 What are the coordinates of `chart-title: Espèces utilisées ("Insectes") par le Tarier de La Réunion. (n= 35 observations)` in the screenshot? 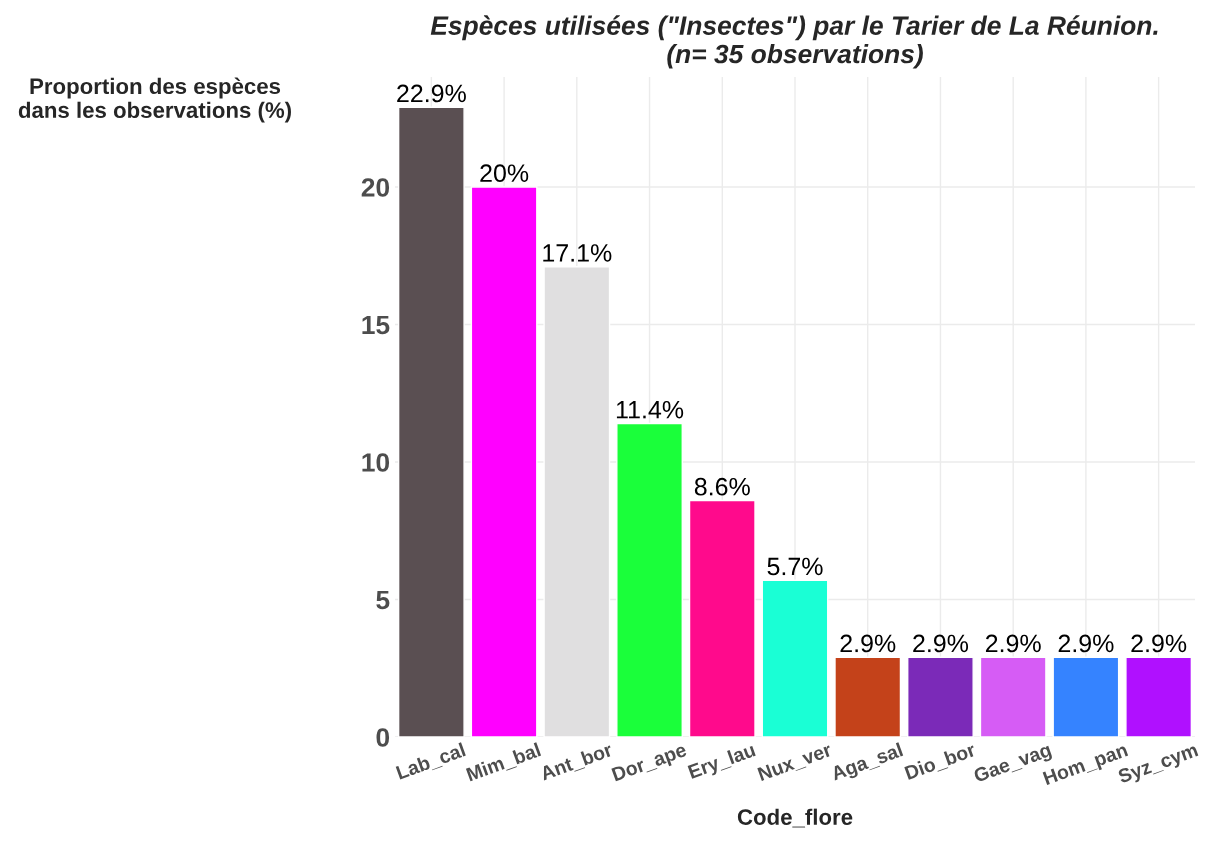 It's located at (794, 42).